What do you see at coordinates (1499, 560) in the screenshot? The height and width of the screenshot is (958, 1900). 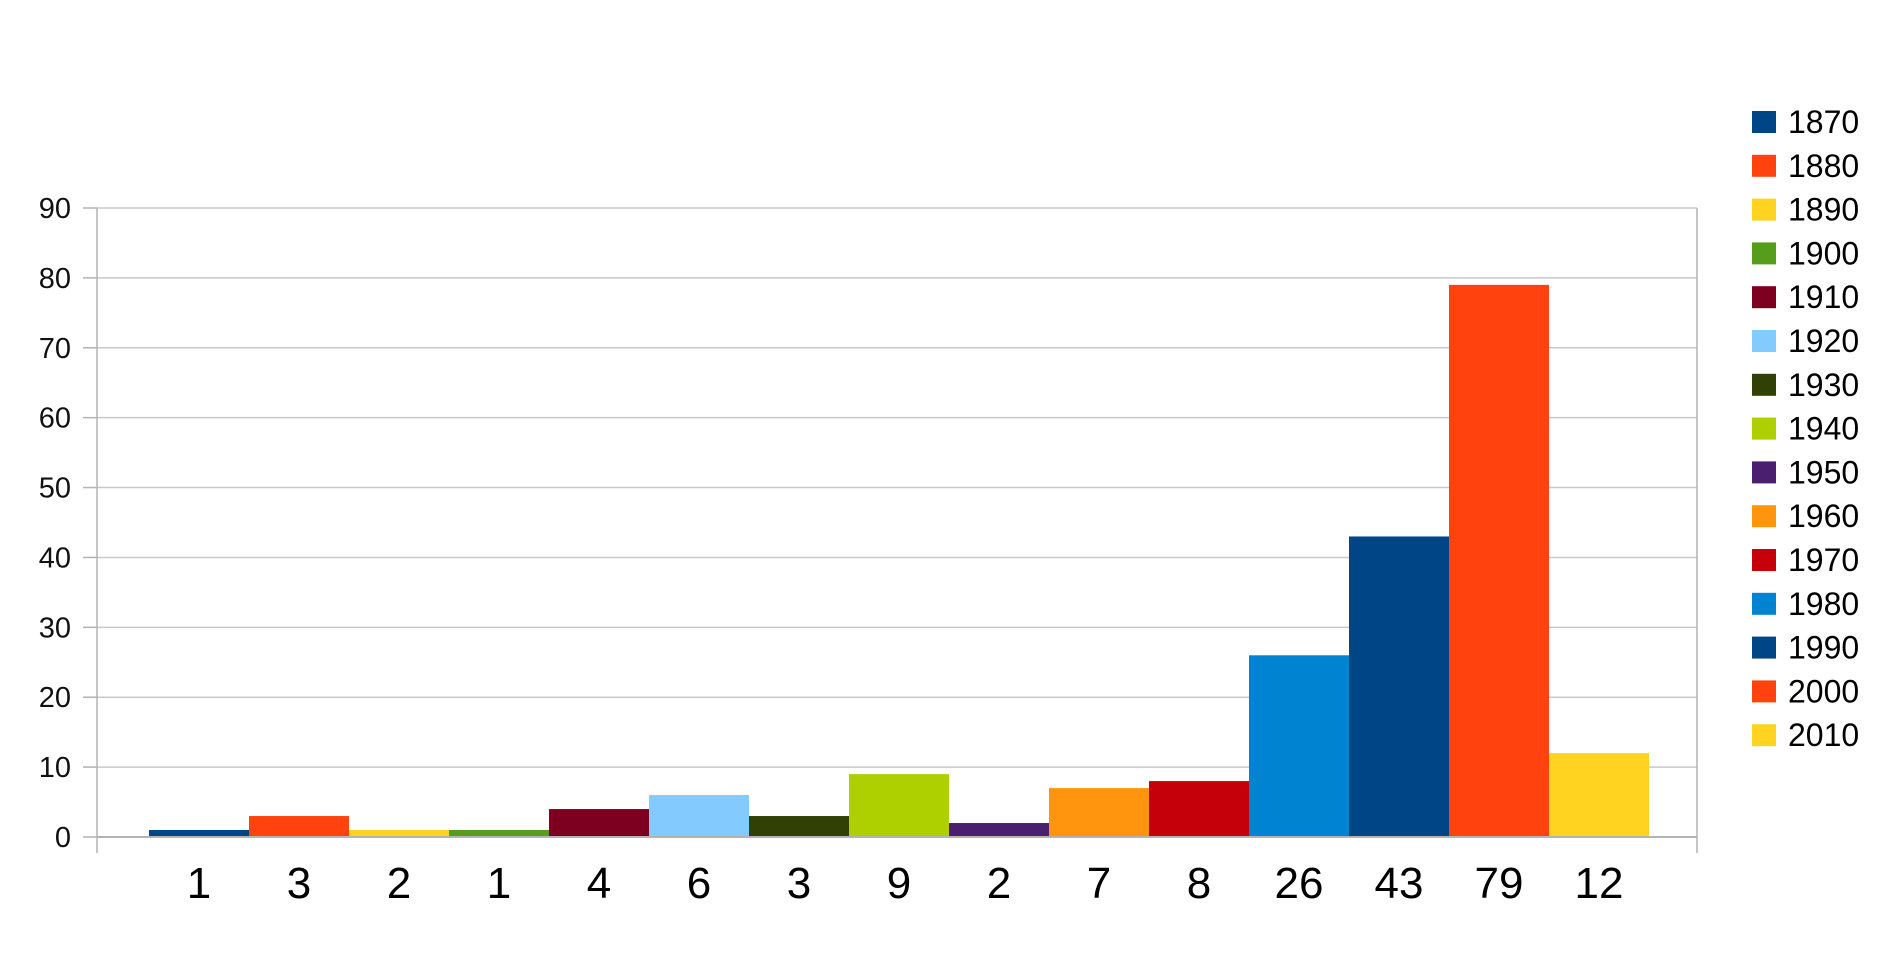 I see `bar-2000` at bounding box center [1499, 560].